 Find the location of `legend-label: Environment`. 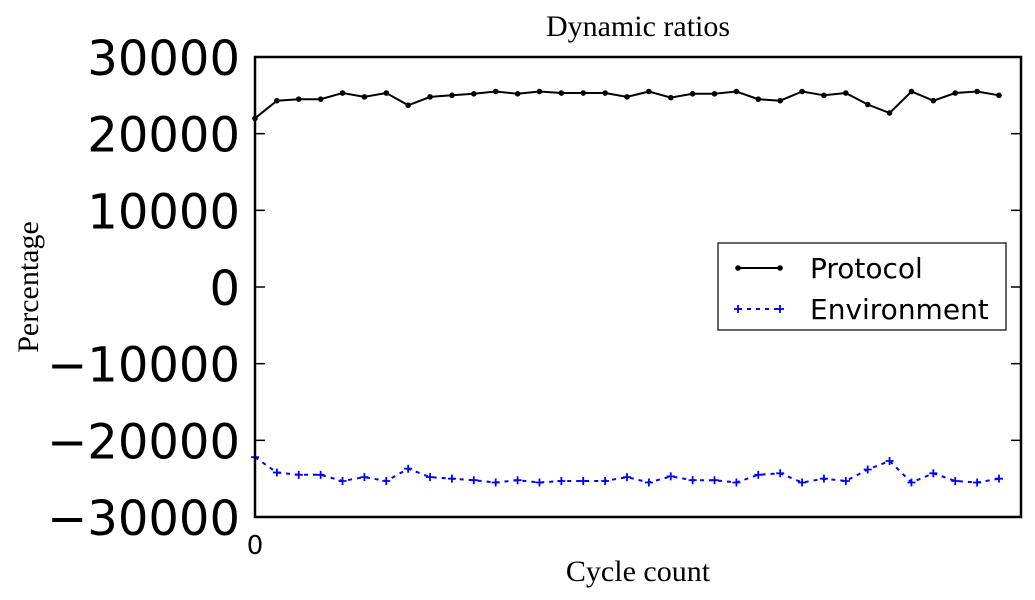

legend-label: Environment is located at coordinates (899, 309).